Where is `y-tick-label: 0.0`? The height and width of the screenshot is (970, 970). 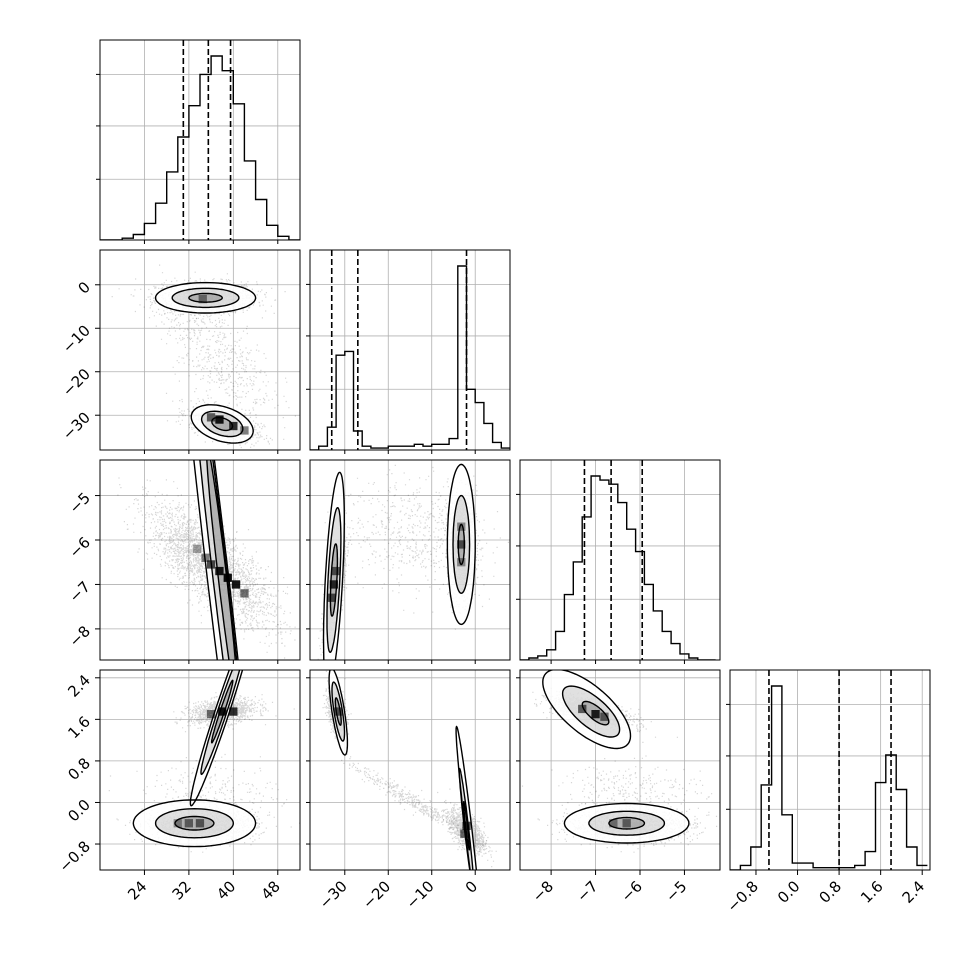 y-tick-label: 0.0 is located at coordinates (79, 811).